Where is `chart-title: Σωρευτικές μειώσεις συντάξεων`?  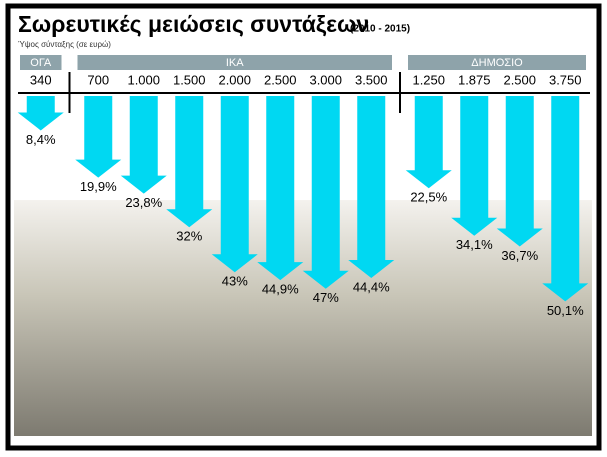
chart-title: Σωρευτικές μειώσεις συντάξεων is located at coordinates (193, 24).